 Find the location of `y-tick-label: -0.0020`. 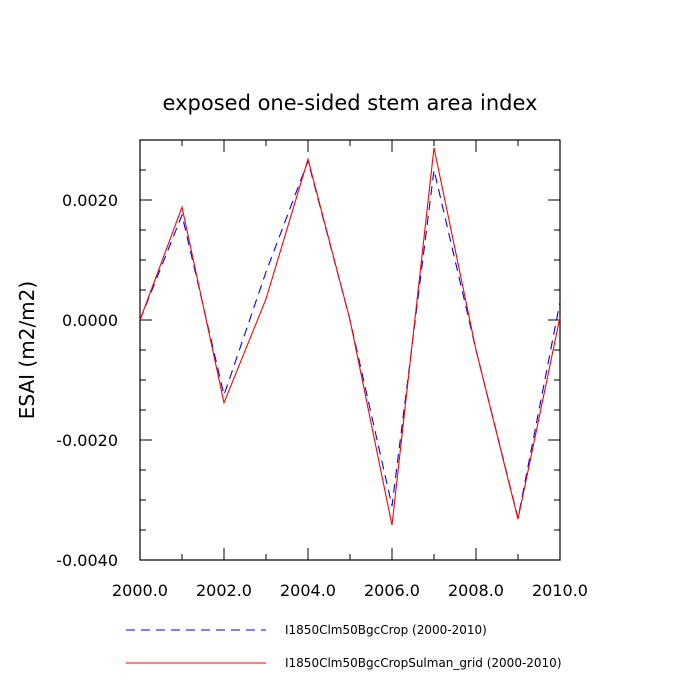

y-tick-label: -0.0020 is located at coordinates (87, 440).